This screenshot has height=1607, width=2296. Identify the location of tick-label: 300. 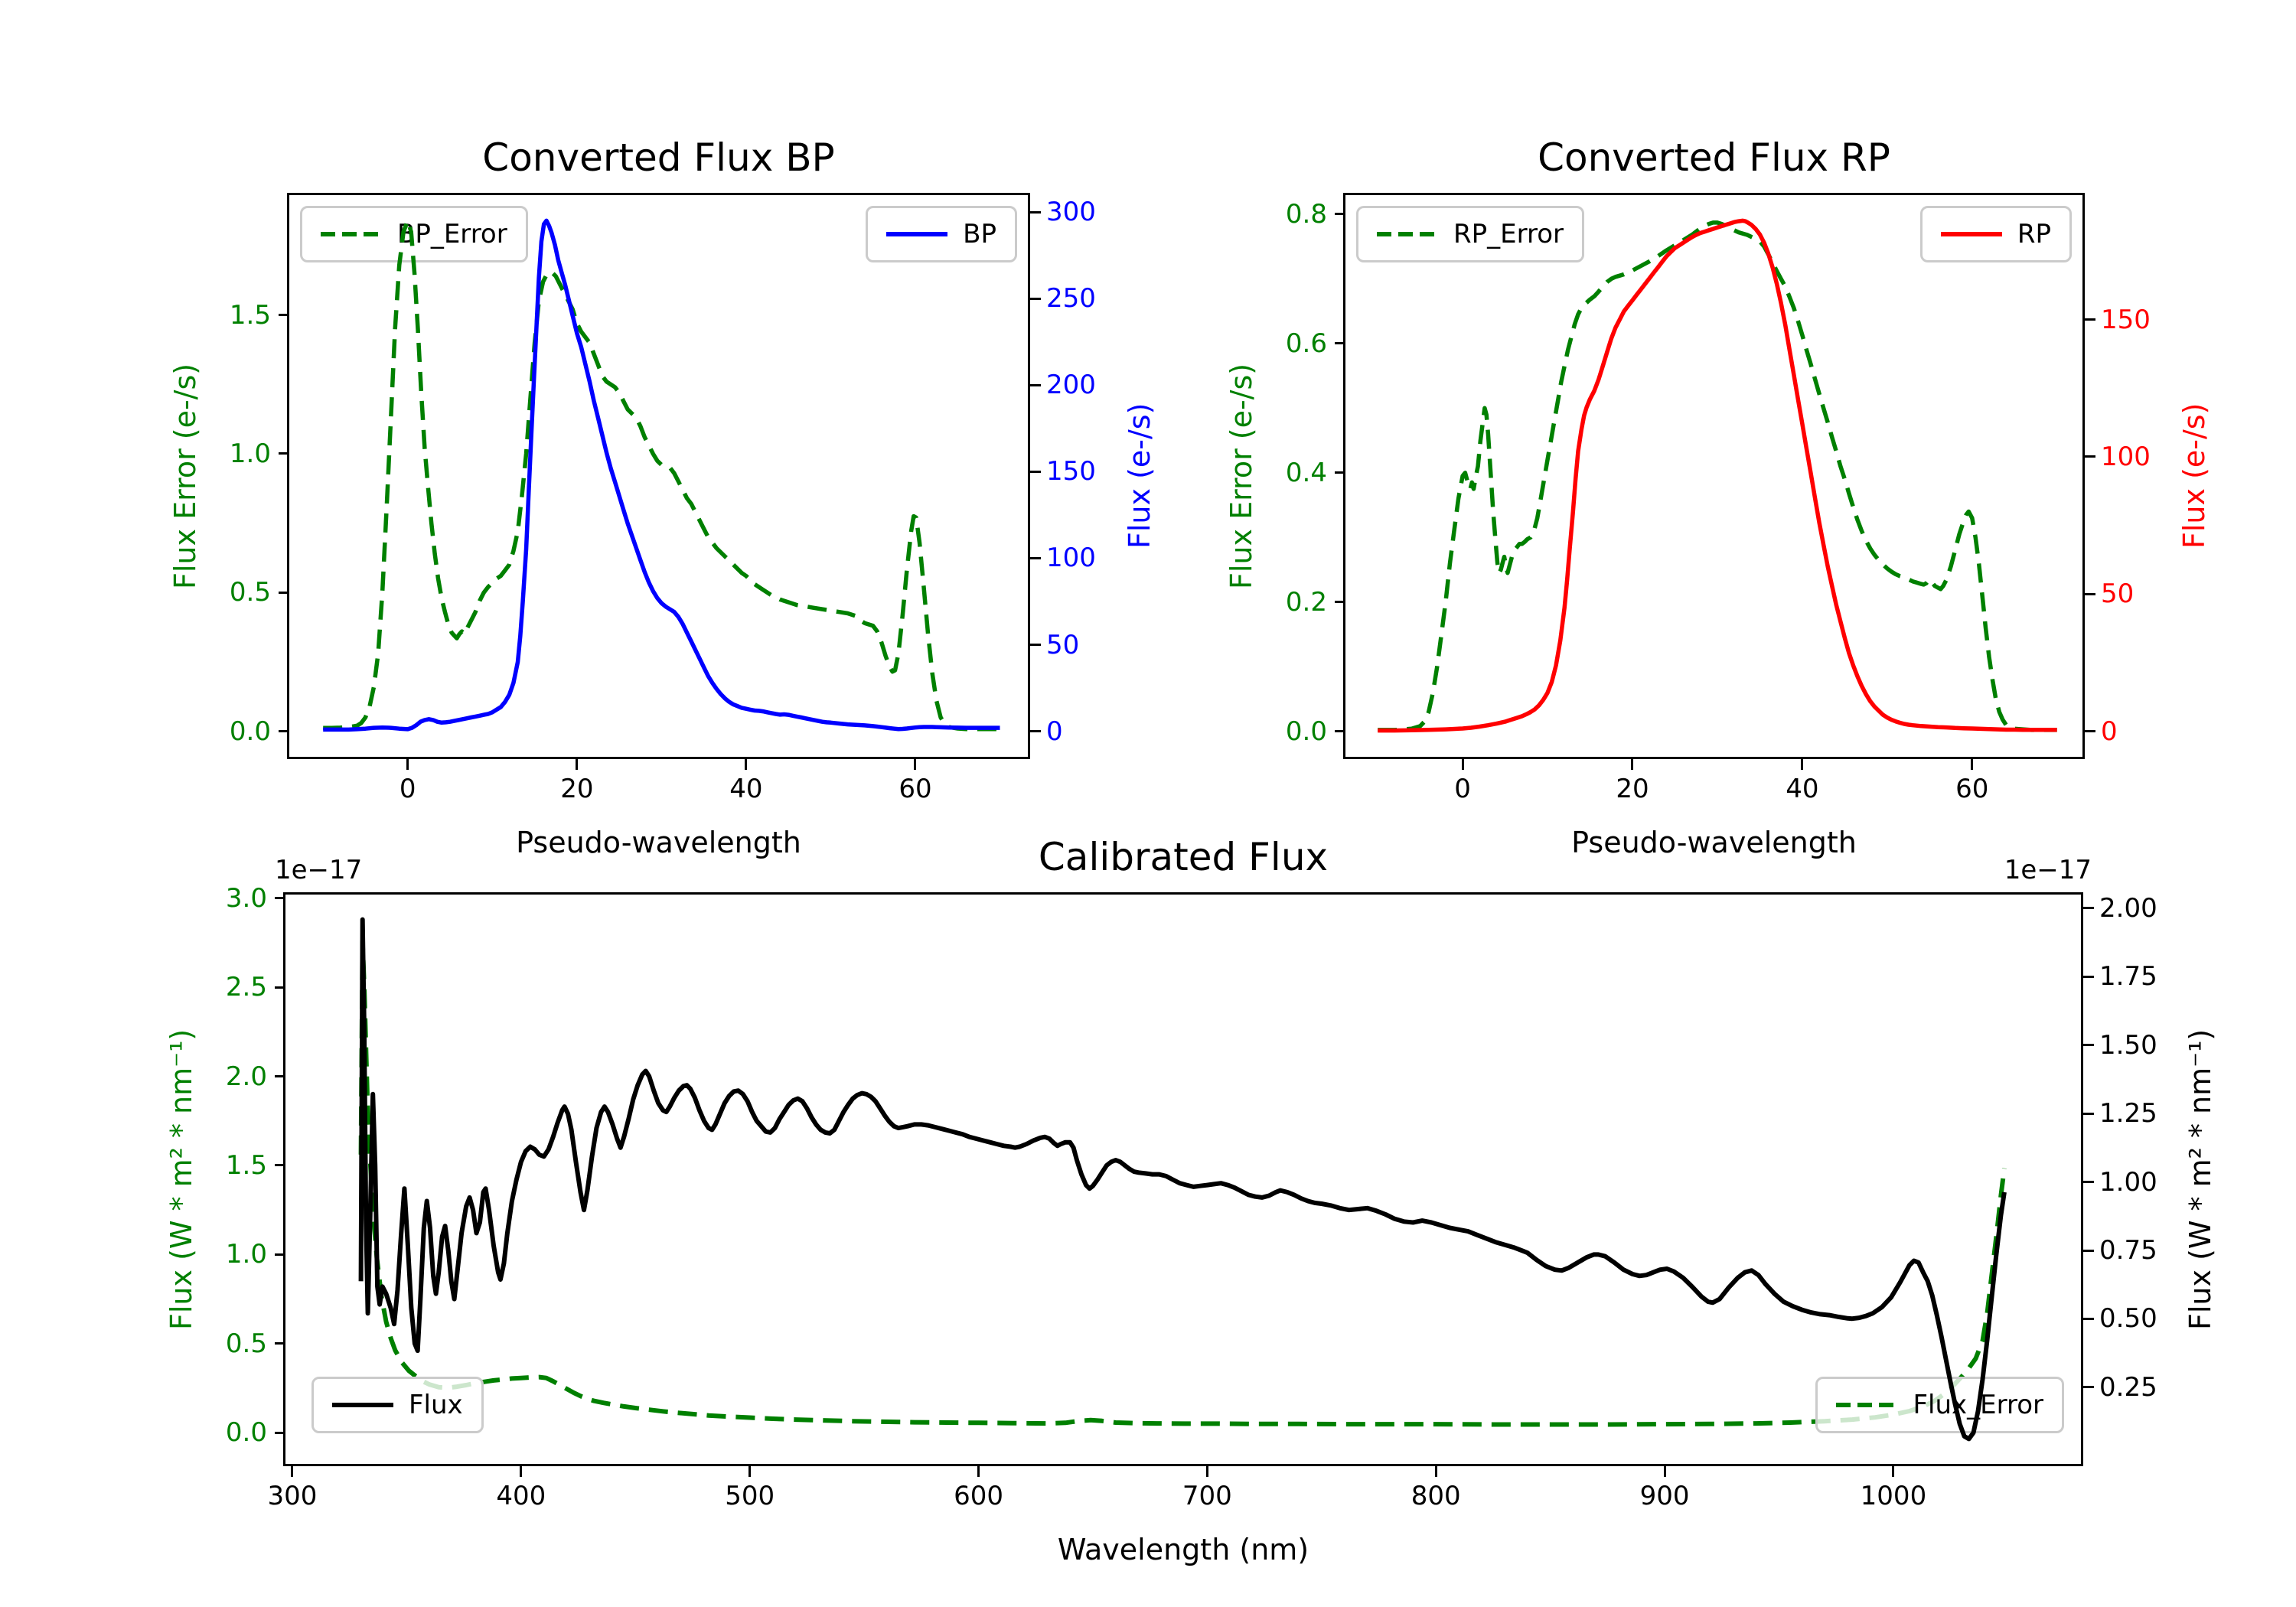
(292, 1496).